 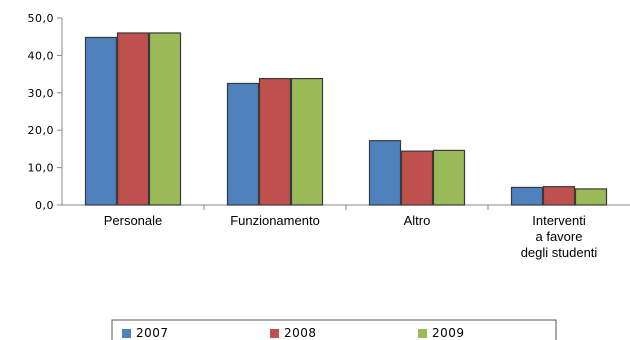 What do you see at coordinates (152, 333) in the screenshot?
I see `legend-label-2007: 2007` at bounding box center [152, 333].